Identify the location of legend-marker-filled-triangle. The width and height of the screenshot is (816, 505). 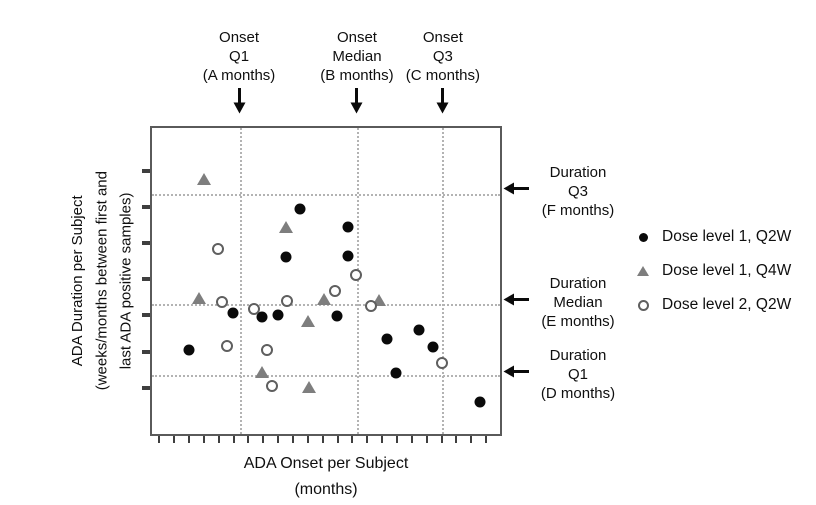
(643, 271).